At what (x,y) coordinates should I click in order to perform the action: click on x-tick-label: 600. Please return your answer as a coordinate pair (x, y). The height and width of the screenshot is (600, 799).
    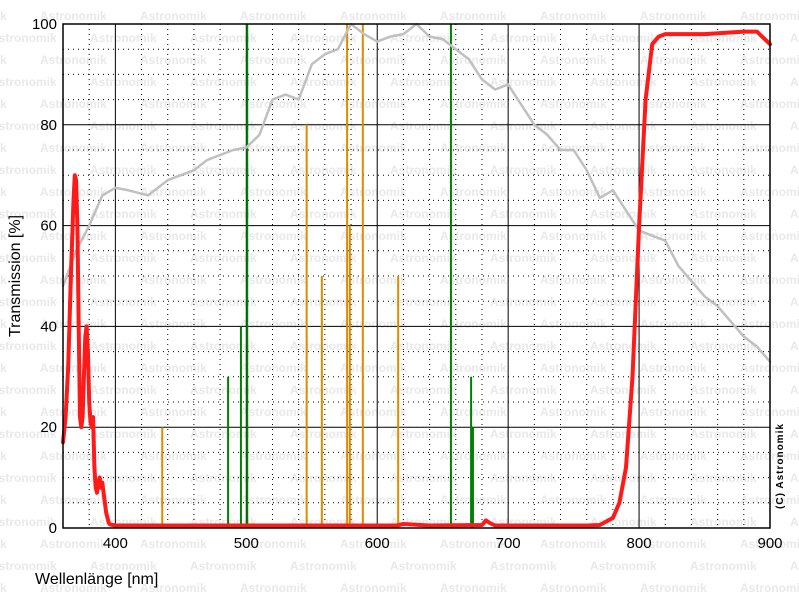
    Looking at the image, I should click on (377, 543).